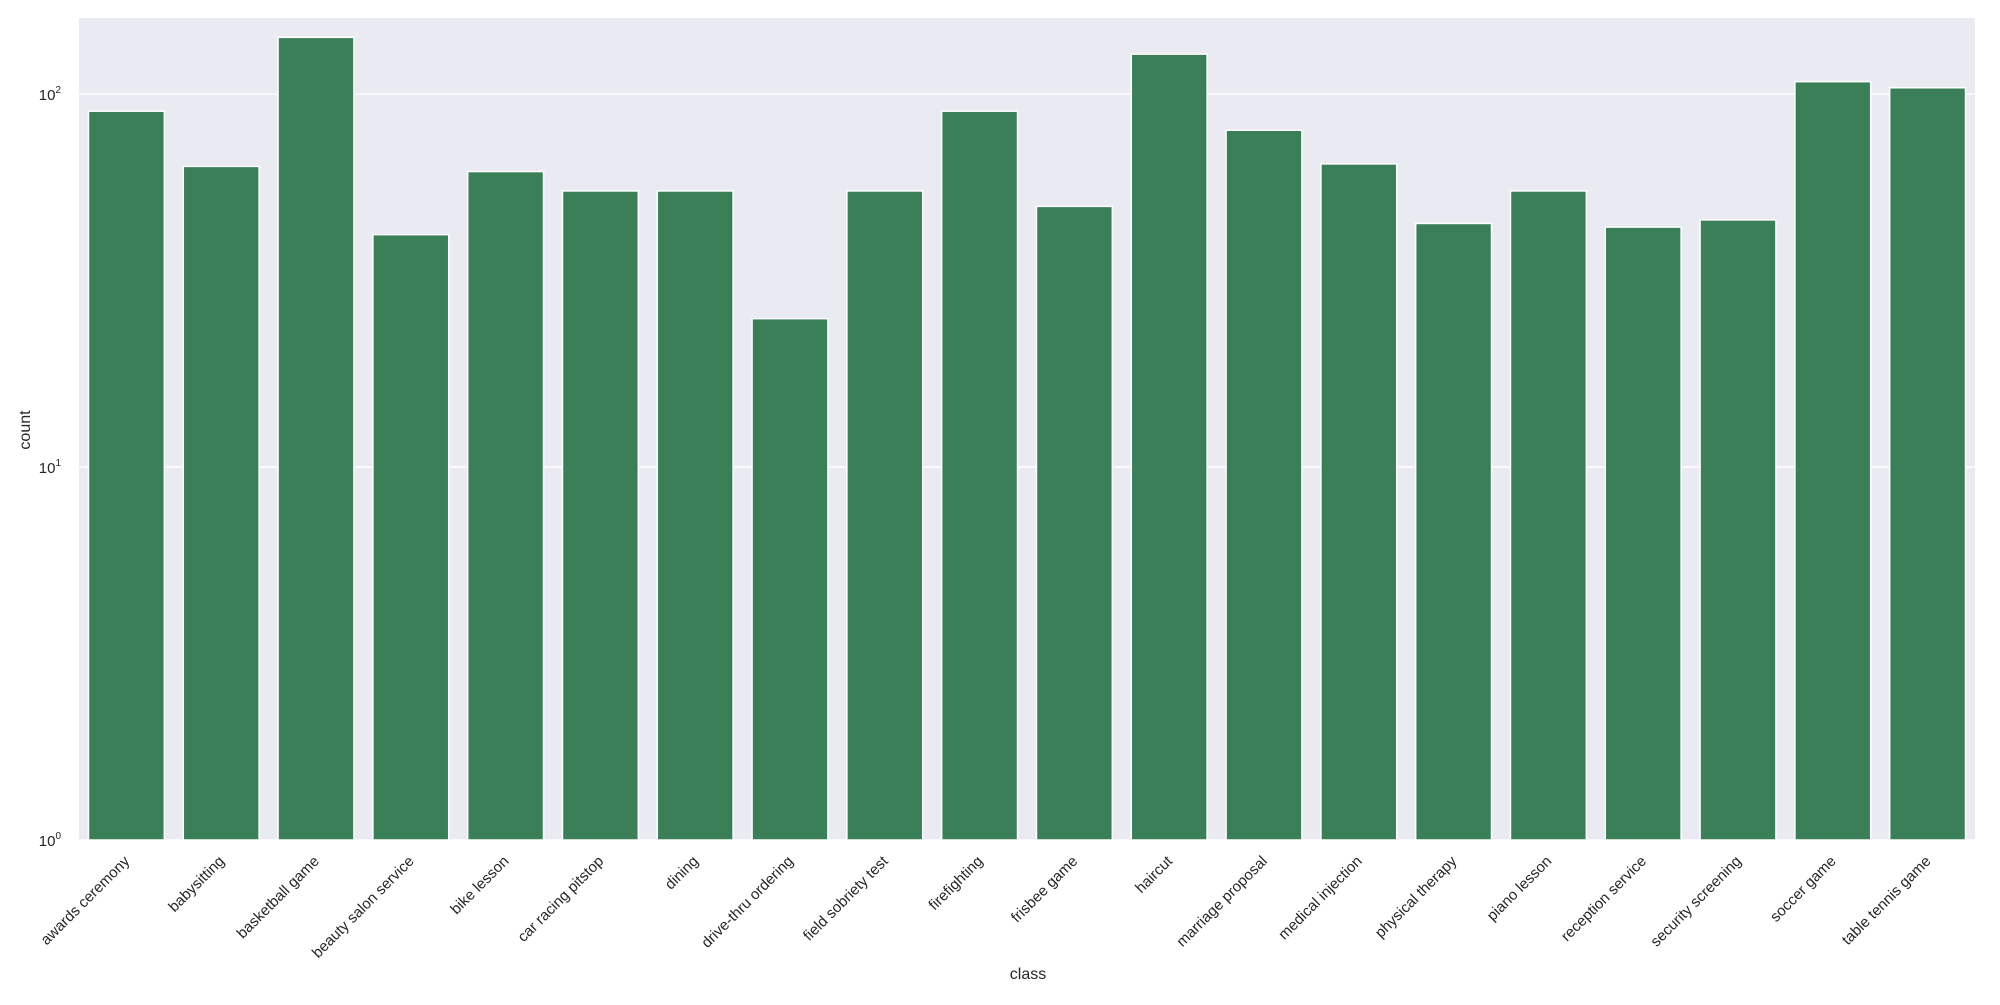 Image resolution: width=2000 pixels, height=1005 pixels. I want to click on x-tick-label: piano lesson, so click(1520, 889).